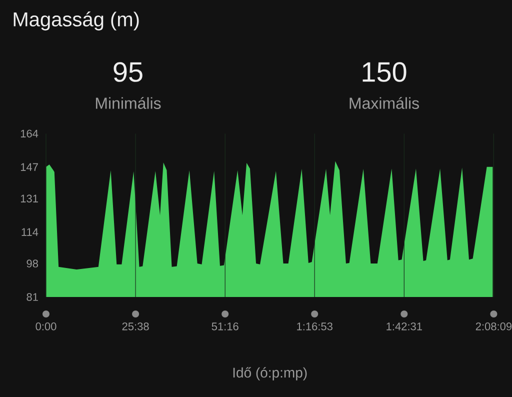 The width and height of the screenshot is (512, 397). Describe the element at coordinates (384, 103) in the screenshot. I see `text: Maximális` at that location.